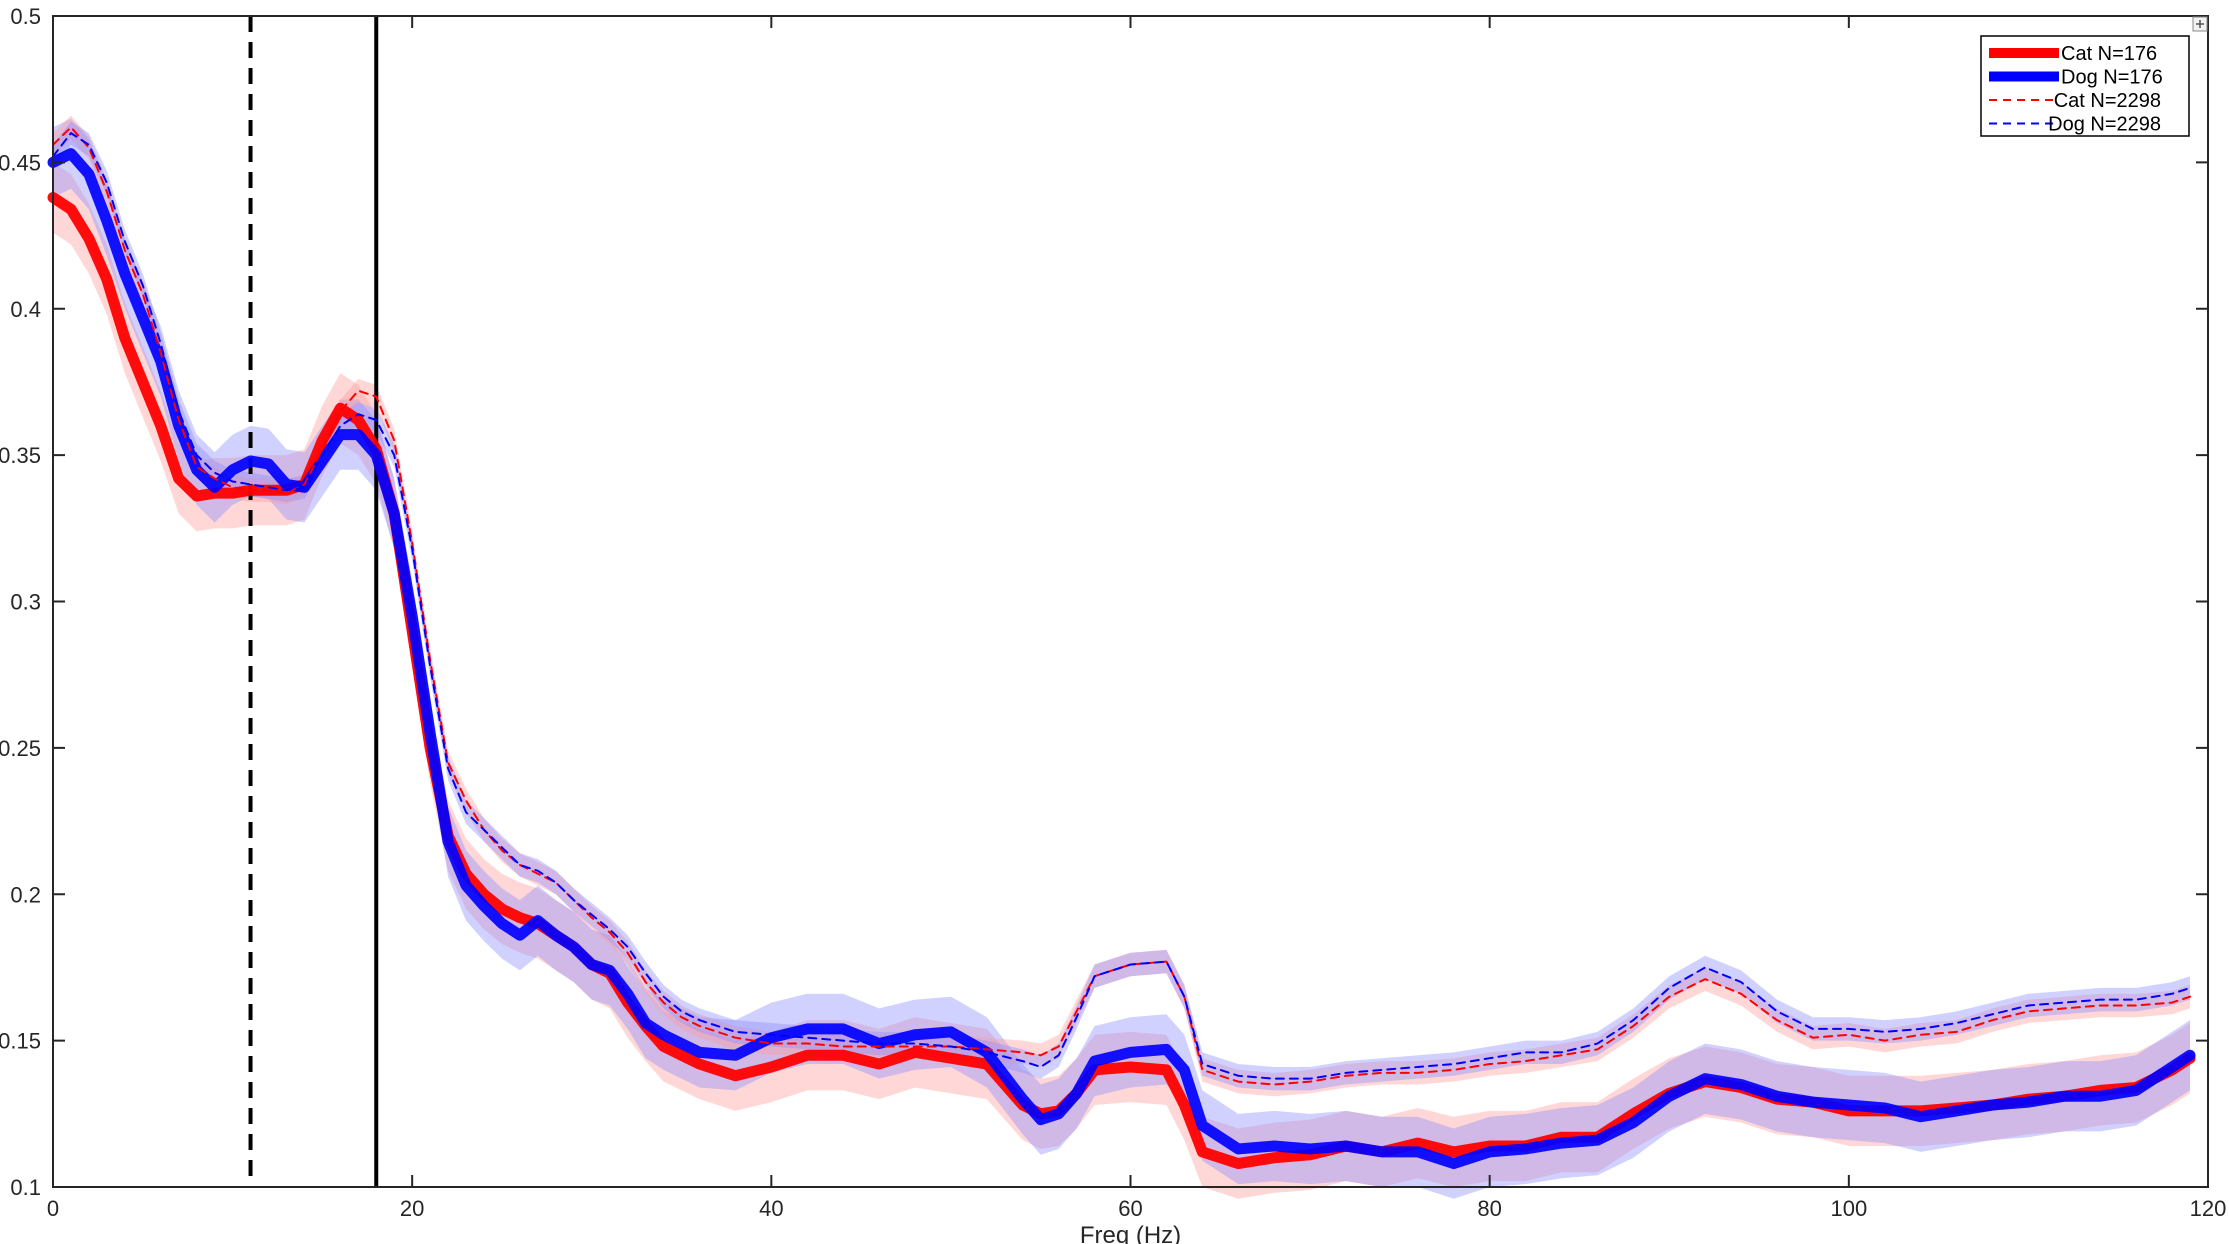 The height and width of the screenshot is (1244, 2229). I want to click on x-axis-label: Freq (Hz), so click(1130, 1233).